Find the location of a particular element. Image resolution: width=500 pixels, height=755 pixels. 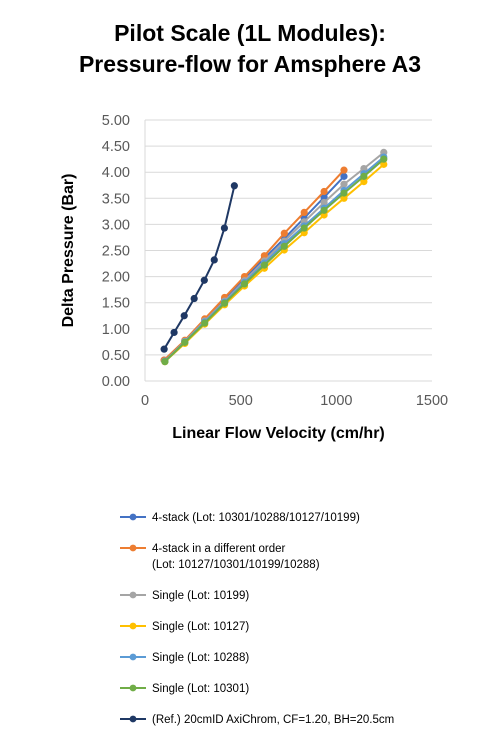

legend-item: Single (Lot: 10288) is located at coordinates (305, 658).